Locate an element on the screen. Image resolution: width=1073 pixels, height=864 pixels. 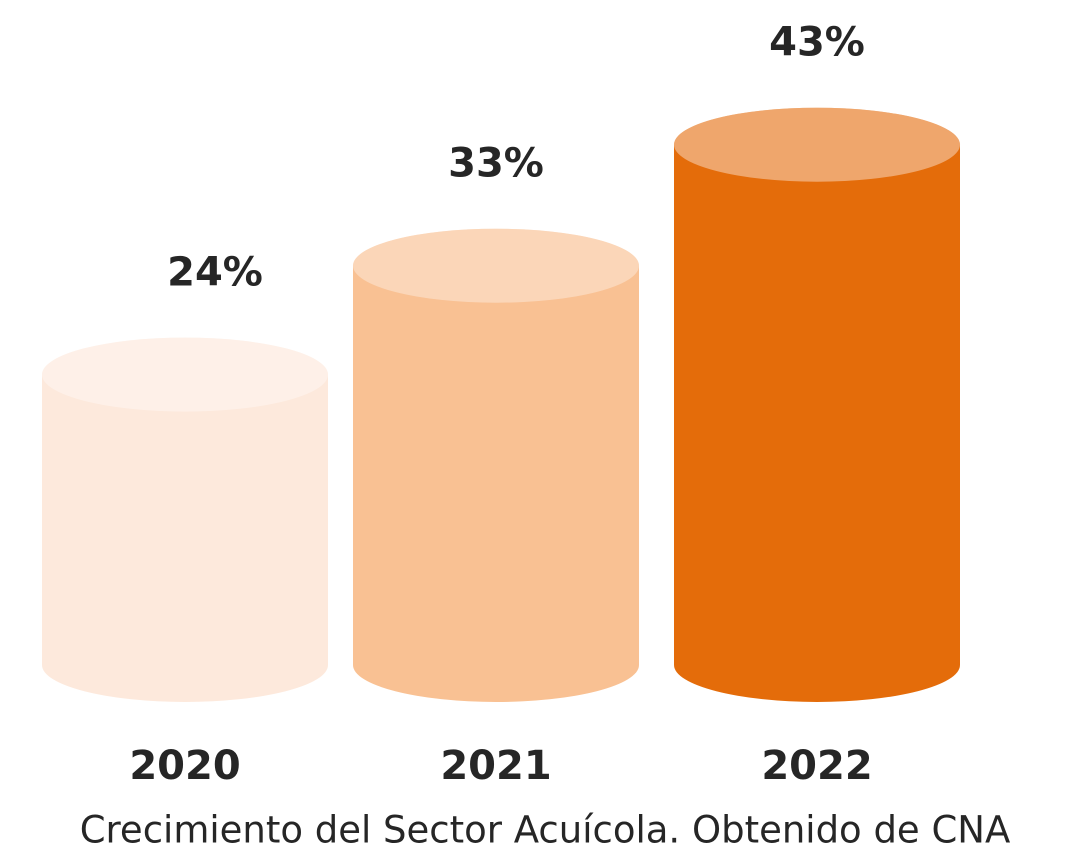
category-label: 2020 is located at coordinates (184, 766).